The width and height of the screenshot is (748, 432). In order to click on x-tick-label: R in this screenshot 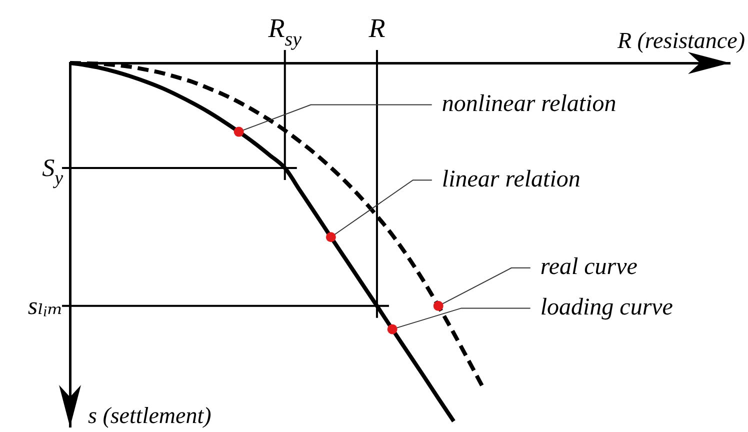, I will do `click(377, 28)`.